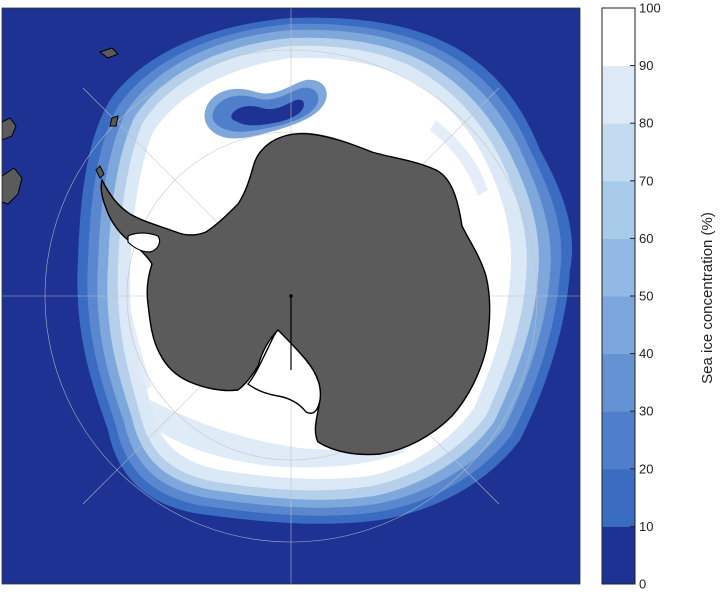 Image resolution: width=720 pixels, height=593 pixels. Describe the element at coordinates (646, 411) in the screenshot. I see `colorbar-tick-label: 30` at that location.